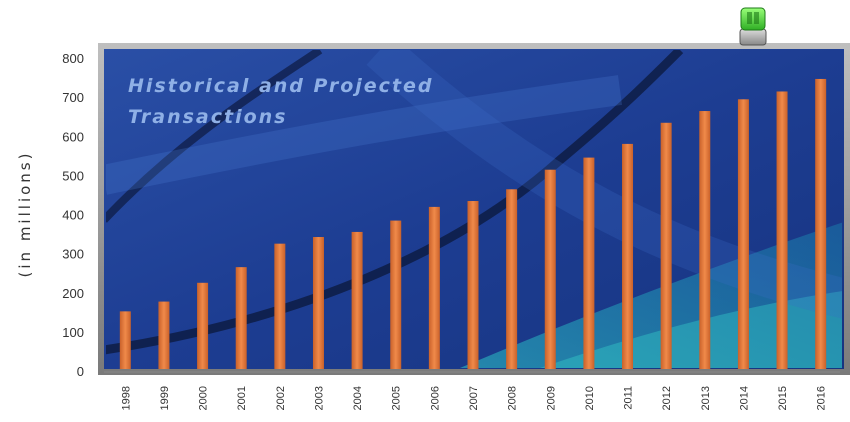 This screenshot has height=422, width=850. I want to click on bar-1999, so click(164, 335).